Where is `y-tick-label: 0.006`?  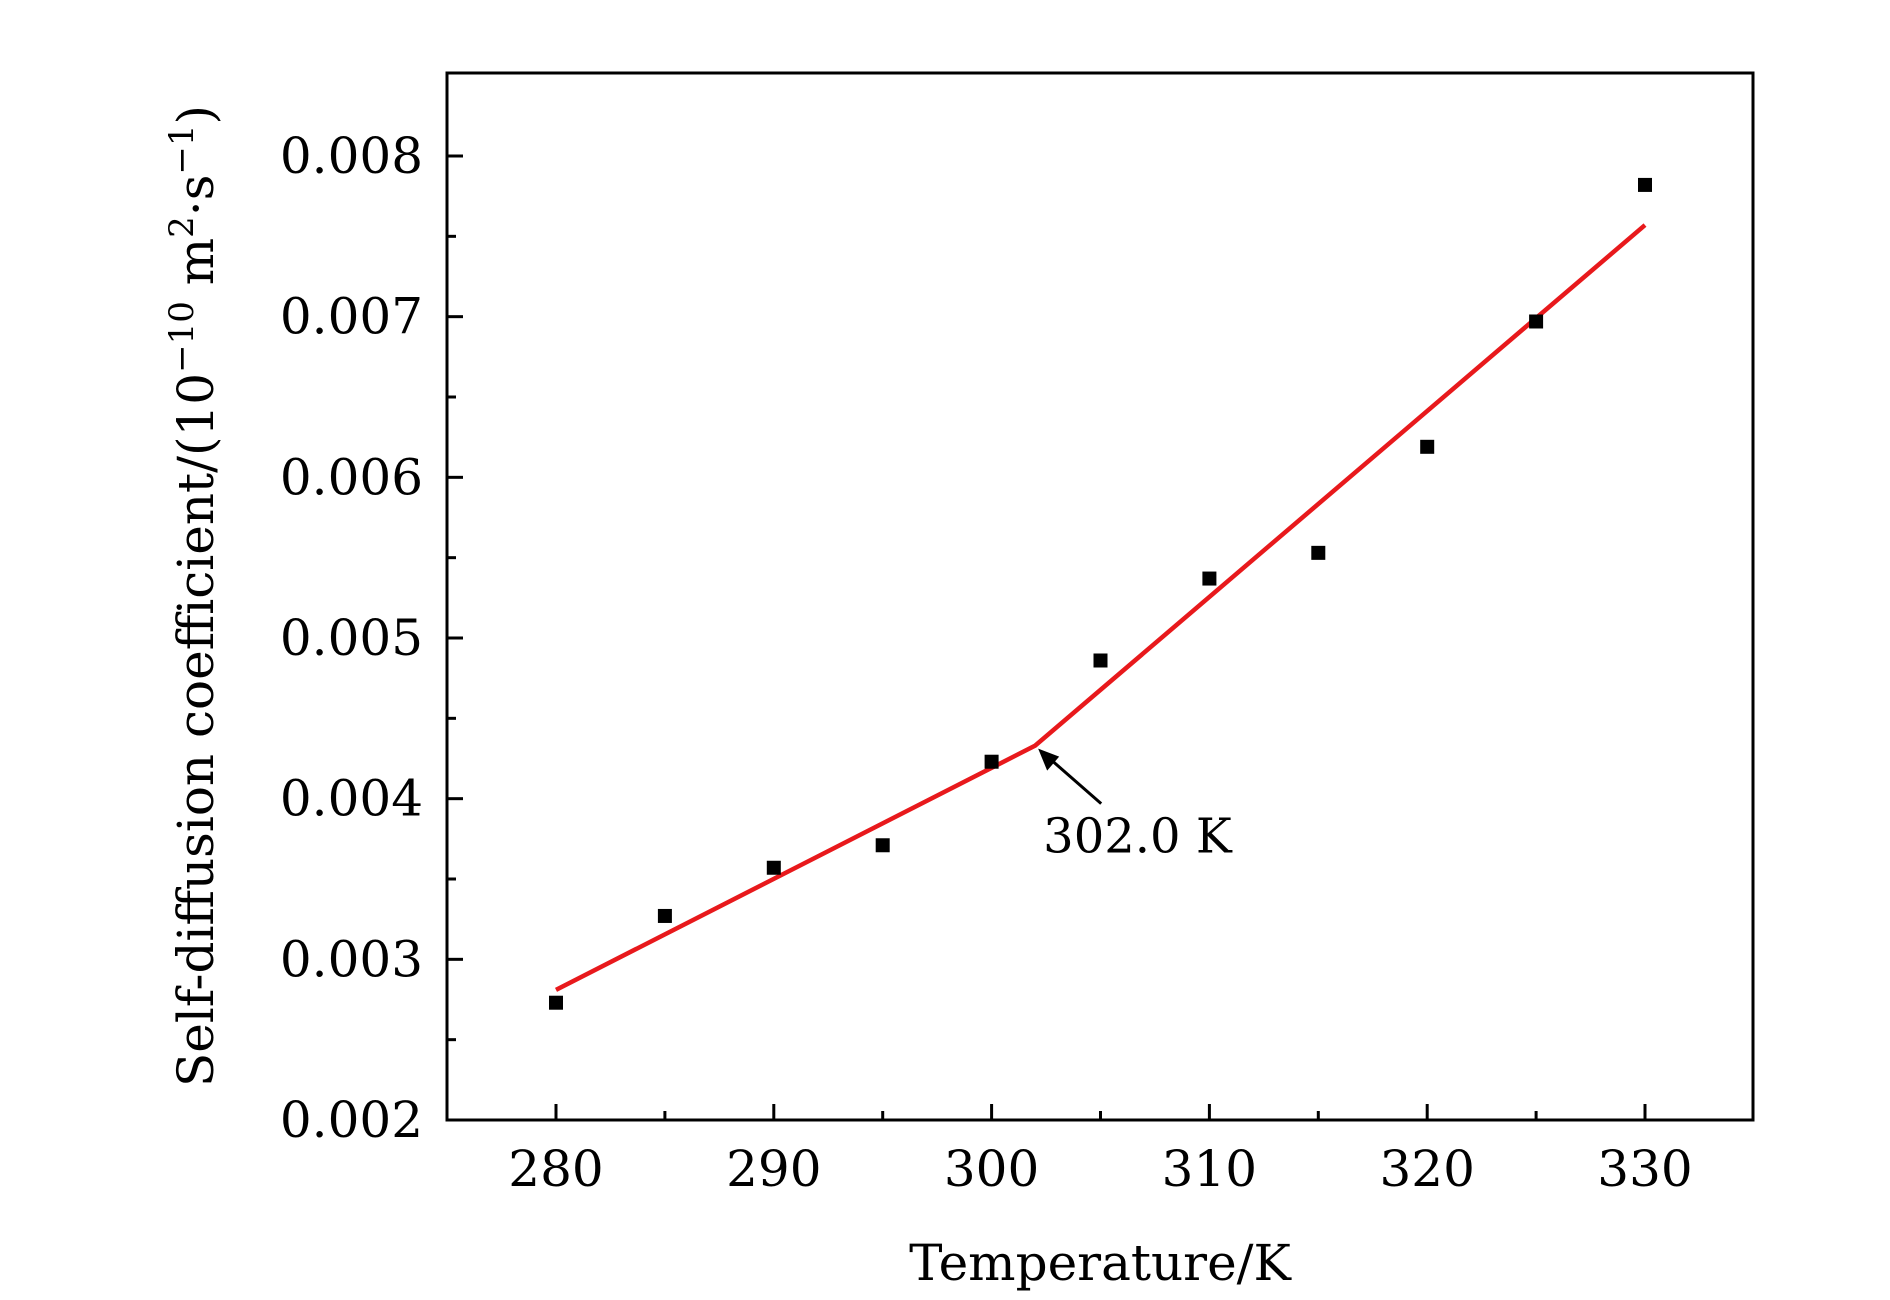 y-tick-label: 0.006 is located at coordinates (351, 477).